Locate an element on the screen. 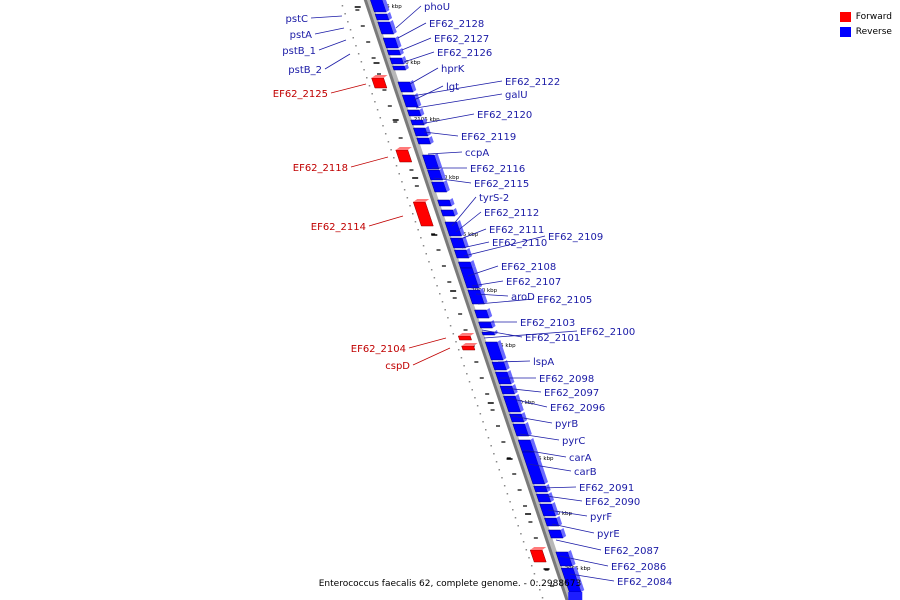  gene-leader-cspd is located at coordinates (431, 356).